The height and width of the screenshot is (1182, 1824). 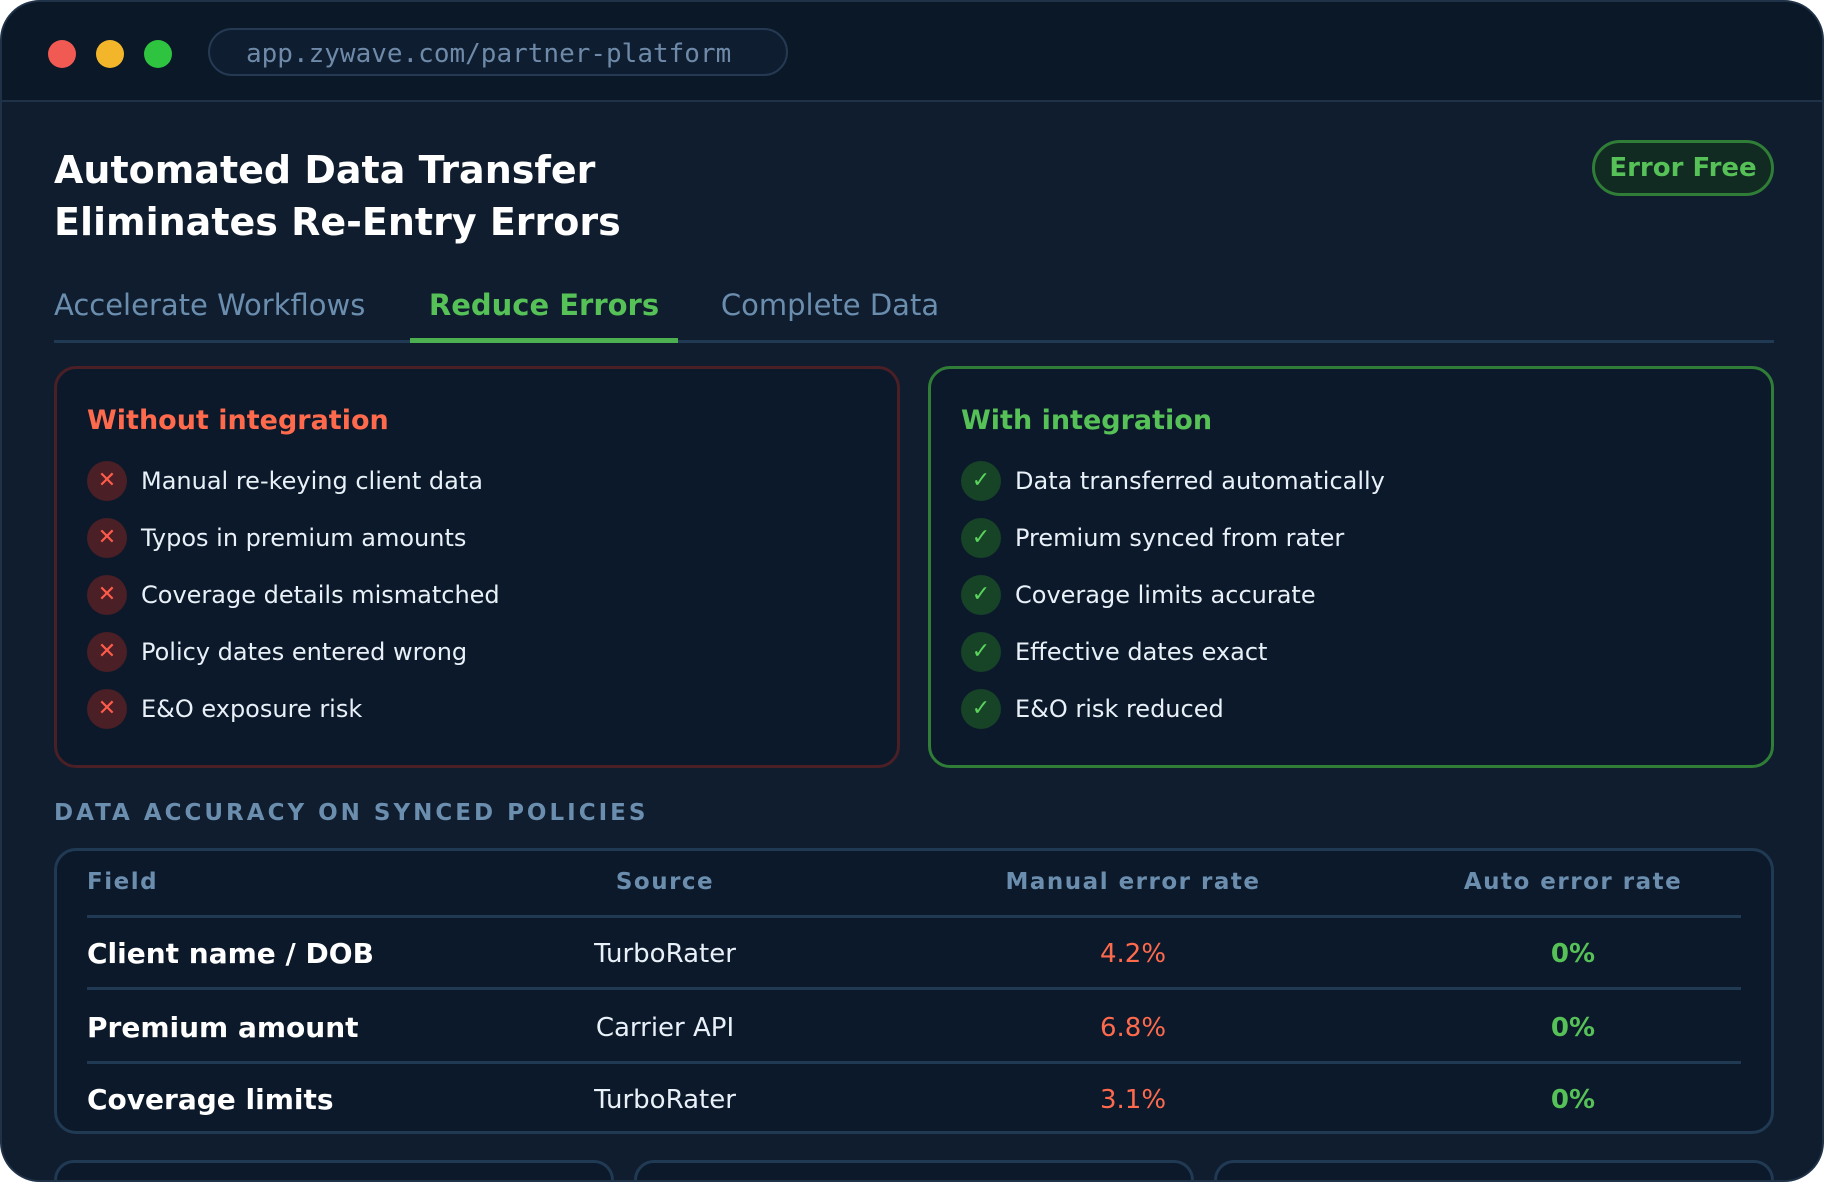 I want to click on list-item: ✕ Manual re-keying client data, so click(x=477, y=481).